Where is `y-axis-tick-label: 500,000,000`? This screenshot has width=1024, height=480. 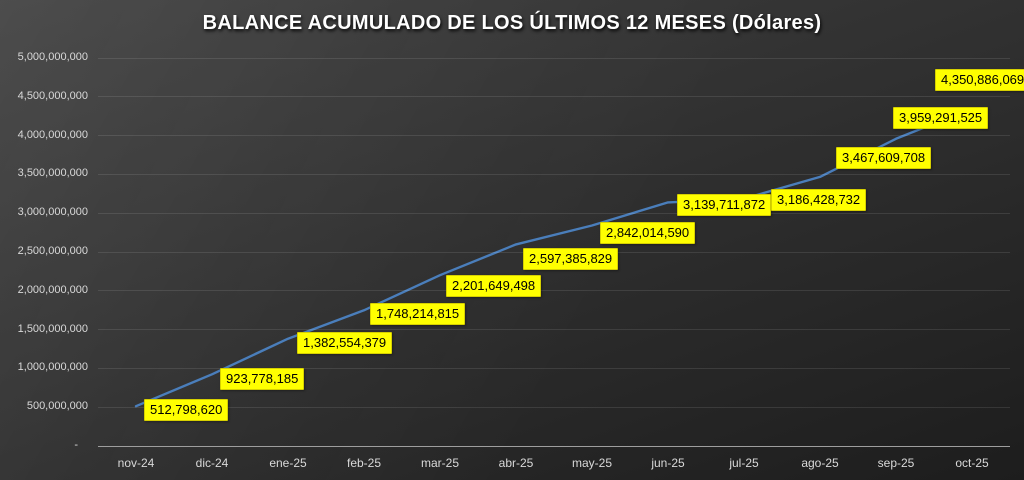 y-axis-tick-label: 500,000,000 is located at coordinates (57, 406).